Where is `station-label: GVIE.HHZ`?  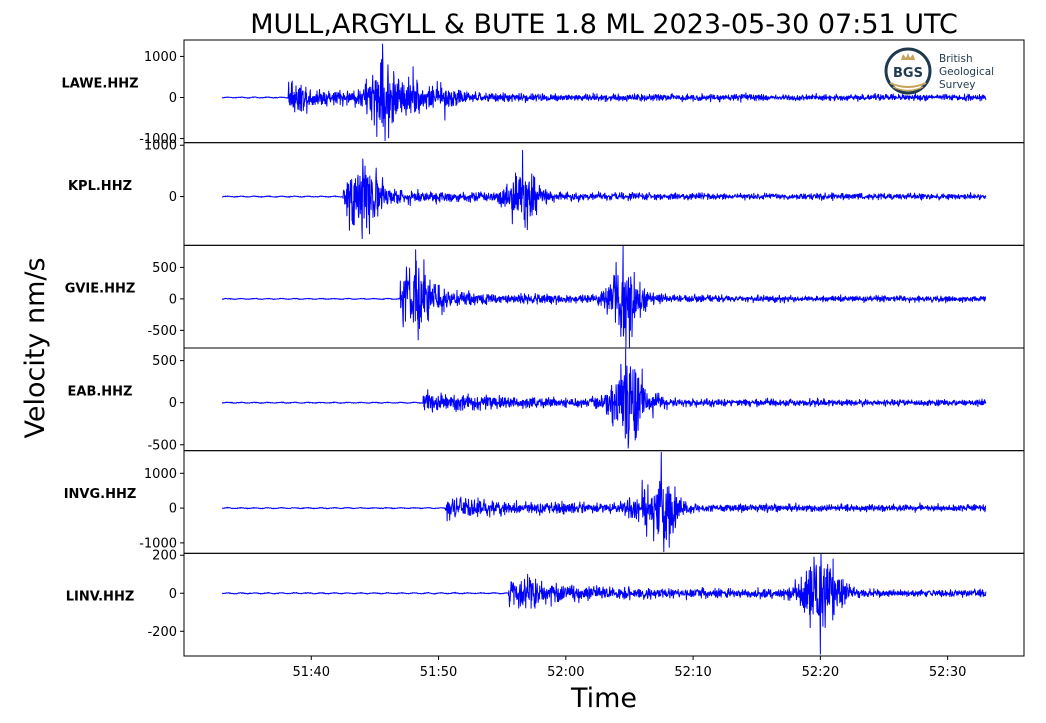
station-label: GVIE.HHZ is located at coordinates (100, 289).